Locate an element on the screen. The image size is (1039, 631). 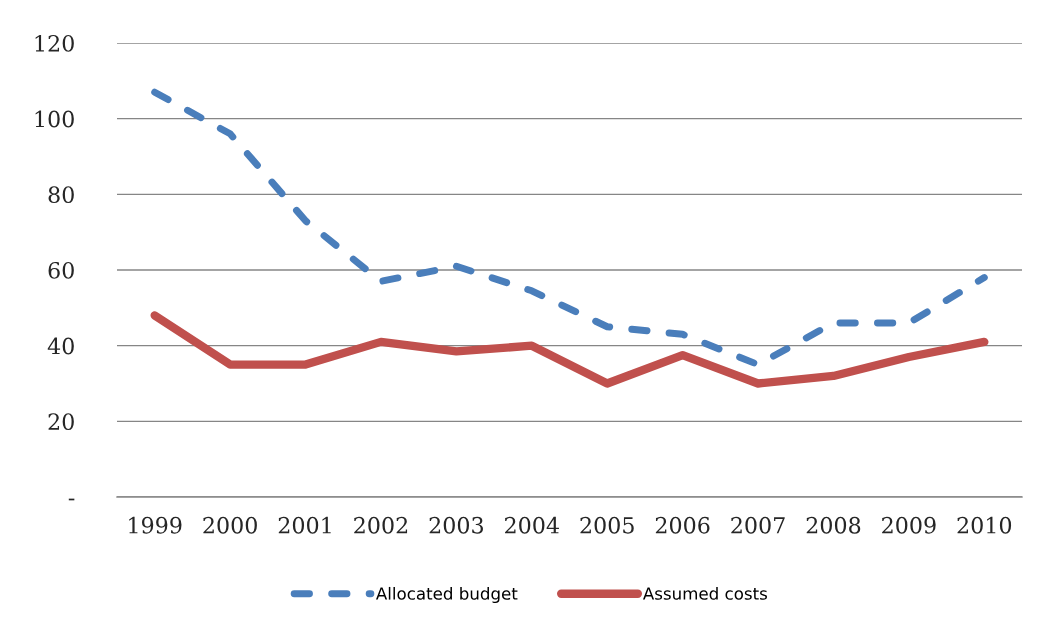
x-tick-label: 2006 is located at coordinates (682, 525).